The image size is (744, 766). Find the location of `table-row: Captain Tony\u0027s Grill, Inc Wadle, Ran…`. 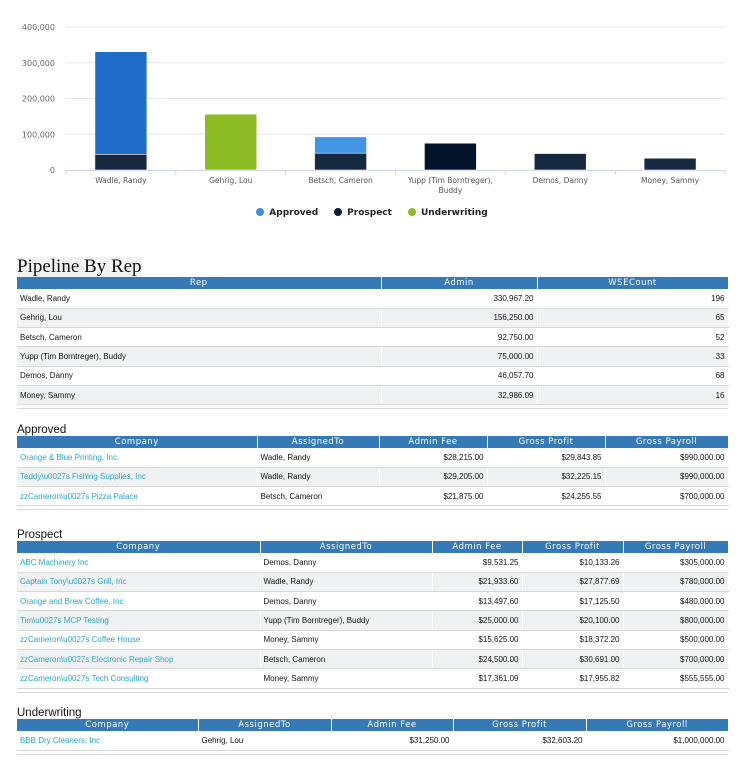

table-row: Captain Tony\u0027s Grill, Inc Wadle, Ran… is located at coordinates (373, 582).